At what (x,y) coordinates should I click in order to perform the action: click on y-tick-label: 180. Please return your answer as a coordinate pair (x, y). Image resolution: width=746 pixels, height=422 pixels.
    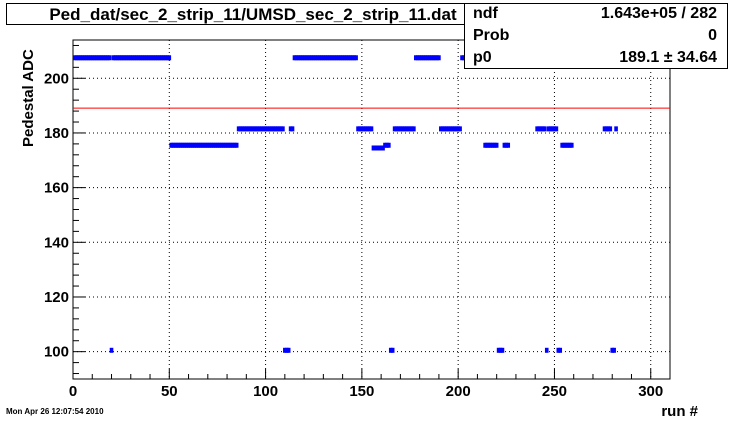
    Looking at the image, I should click on (56, 133).